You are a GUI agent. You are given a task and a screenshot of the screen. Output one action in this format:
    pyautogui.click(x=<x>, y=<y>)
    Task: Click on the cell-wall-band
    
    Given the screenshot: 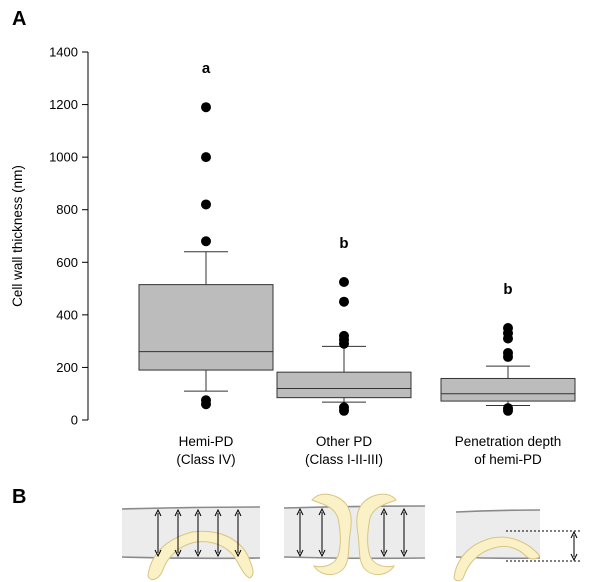 What is the action you would take?
    pyautogui.click(x=354, y=532)
    